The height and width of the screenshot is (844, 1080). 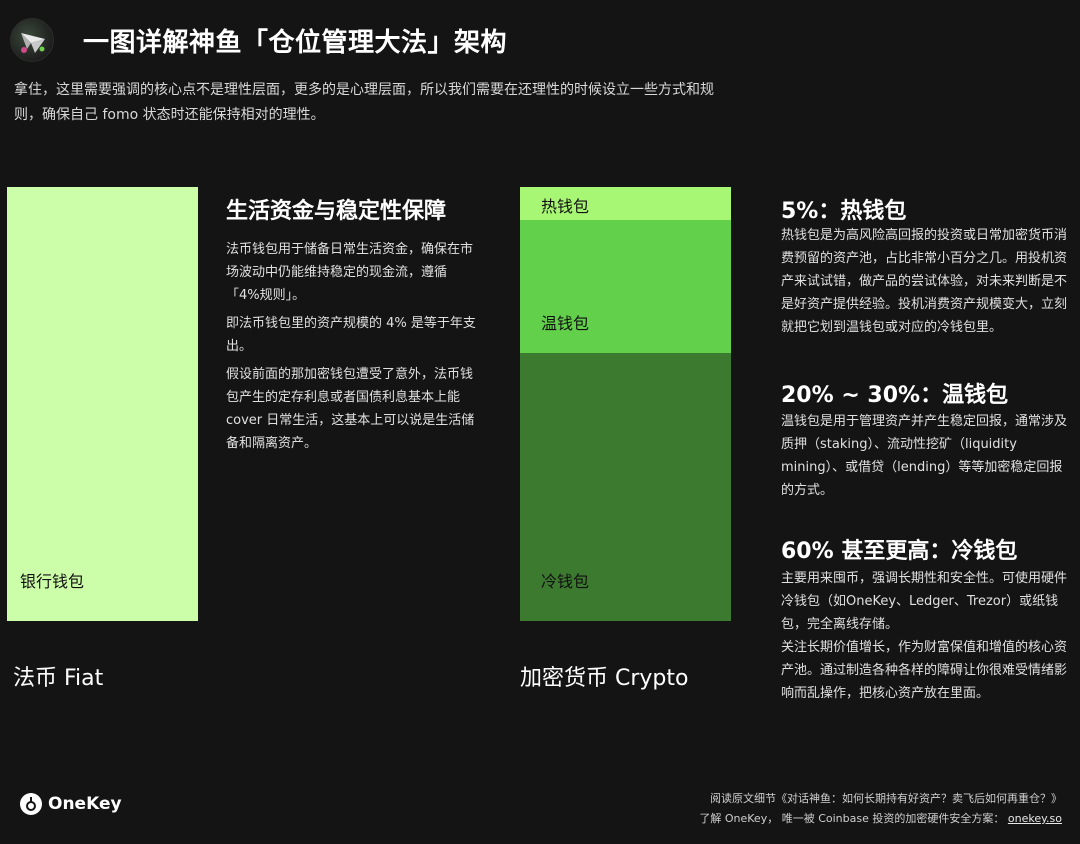 I want to click on warm-wallet-title: 20% ~ 30%：温钱包, so click(x=895, y=395).